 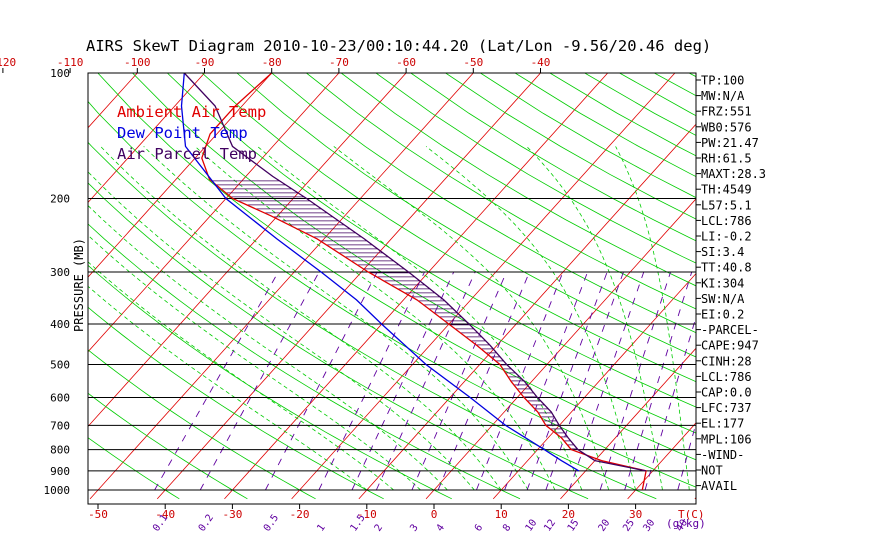 What do you see at coordinates (712, 471) in the screenshot?
I see `stability-index-label: NOT` at bounding box center [712, 471].